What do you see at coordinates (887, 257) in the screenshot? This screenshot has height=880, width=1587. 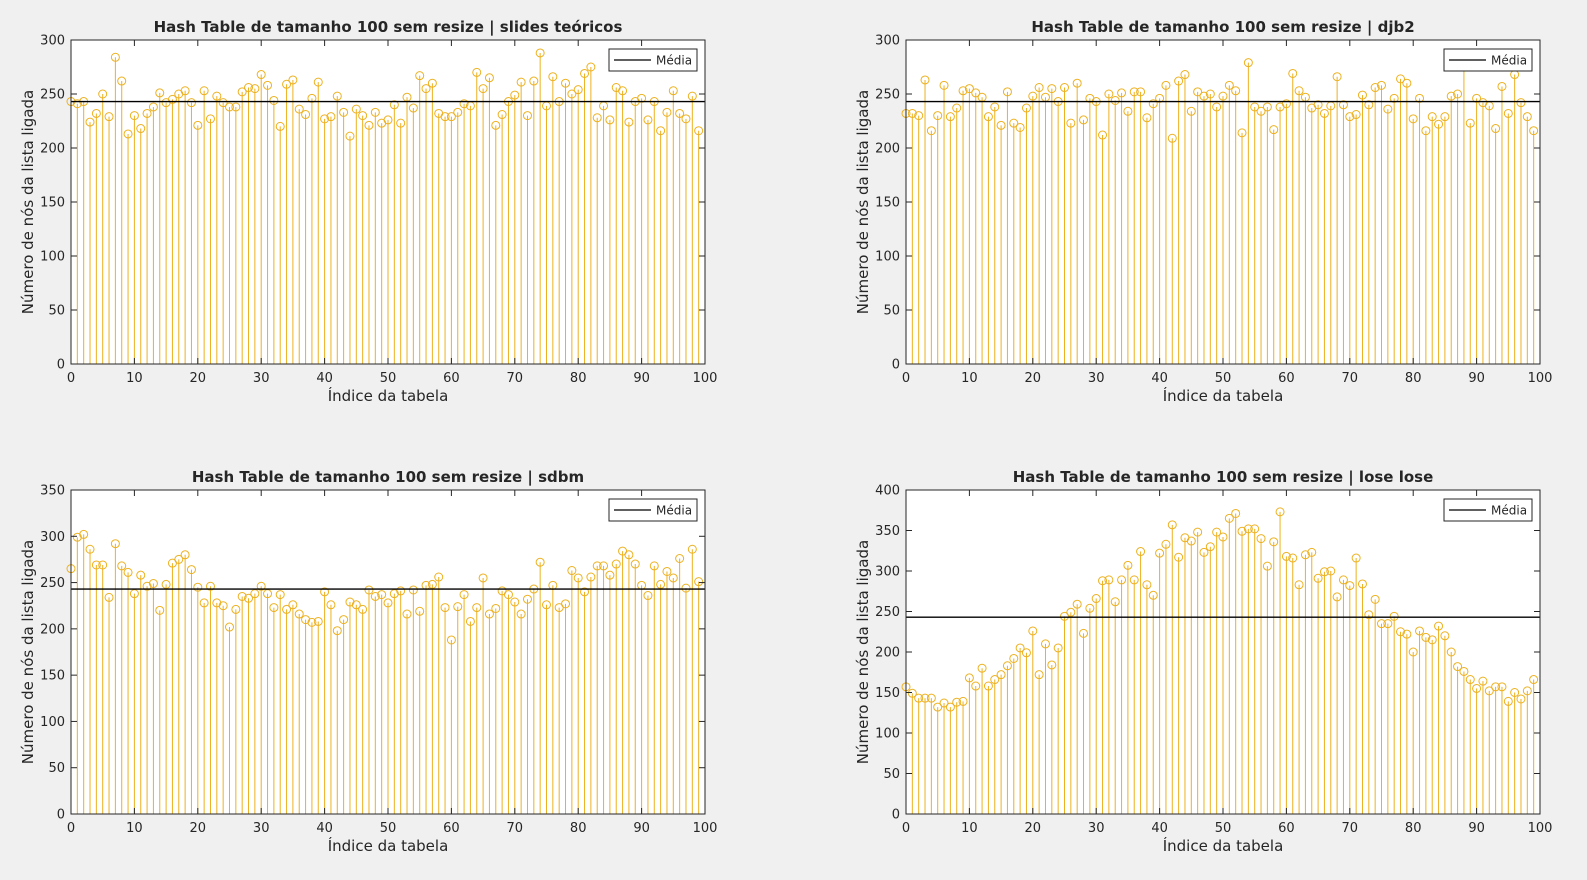 I see `y-tick-label: 100` at bounding box center [887, 257].